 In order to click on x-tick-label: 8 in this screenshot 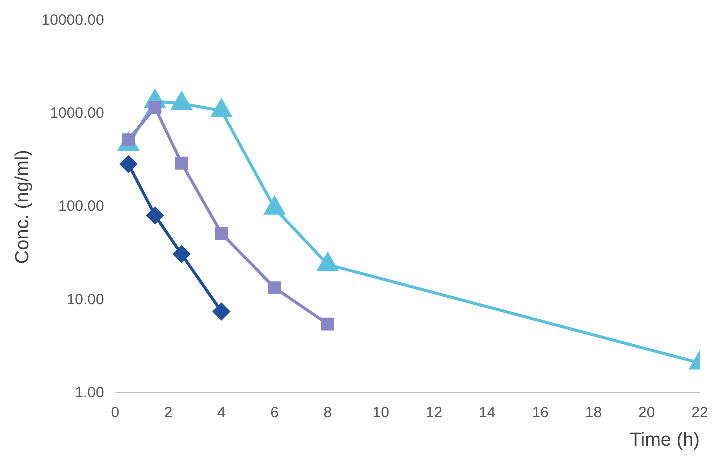, I will do `click(328, 413)`.